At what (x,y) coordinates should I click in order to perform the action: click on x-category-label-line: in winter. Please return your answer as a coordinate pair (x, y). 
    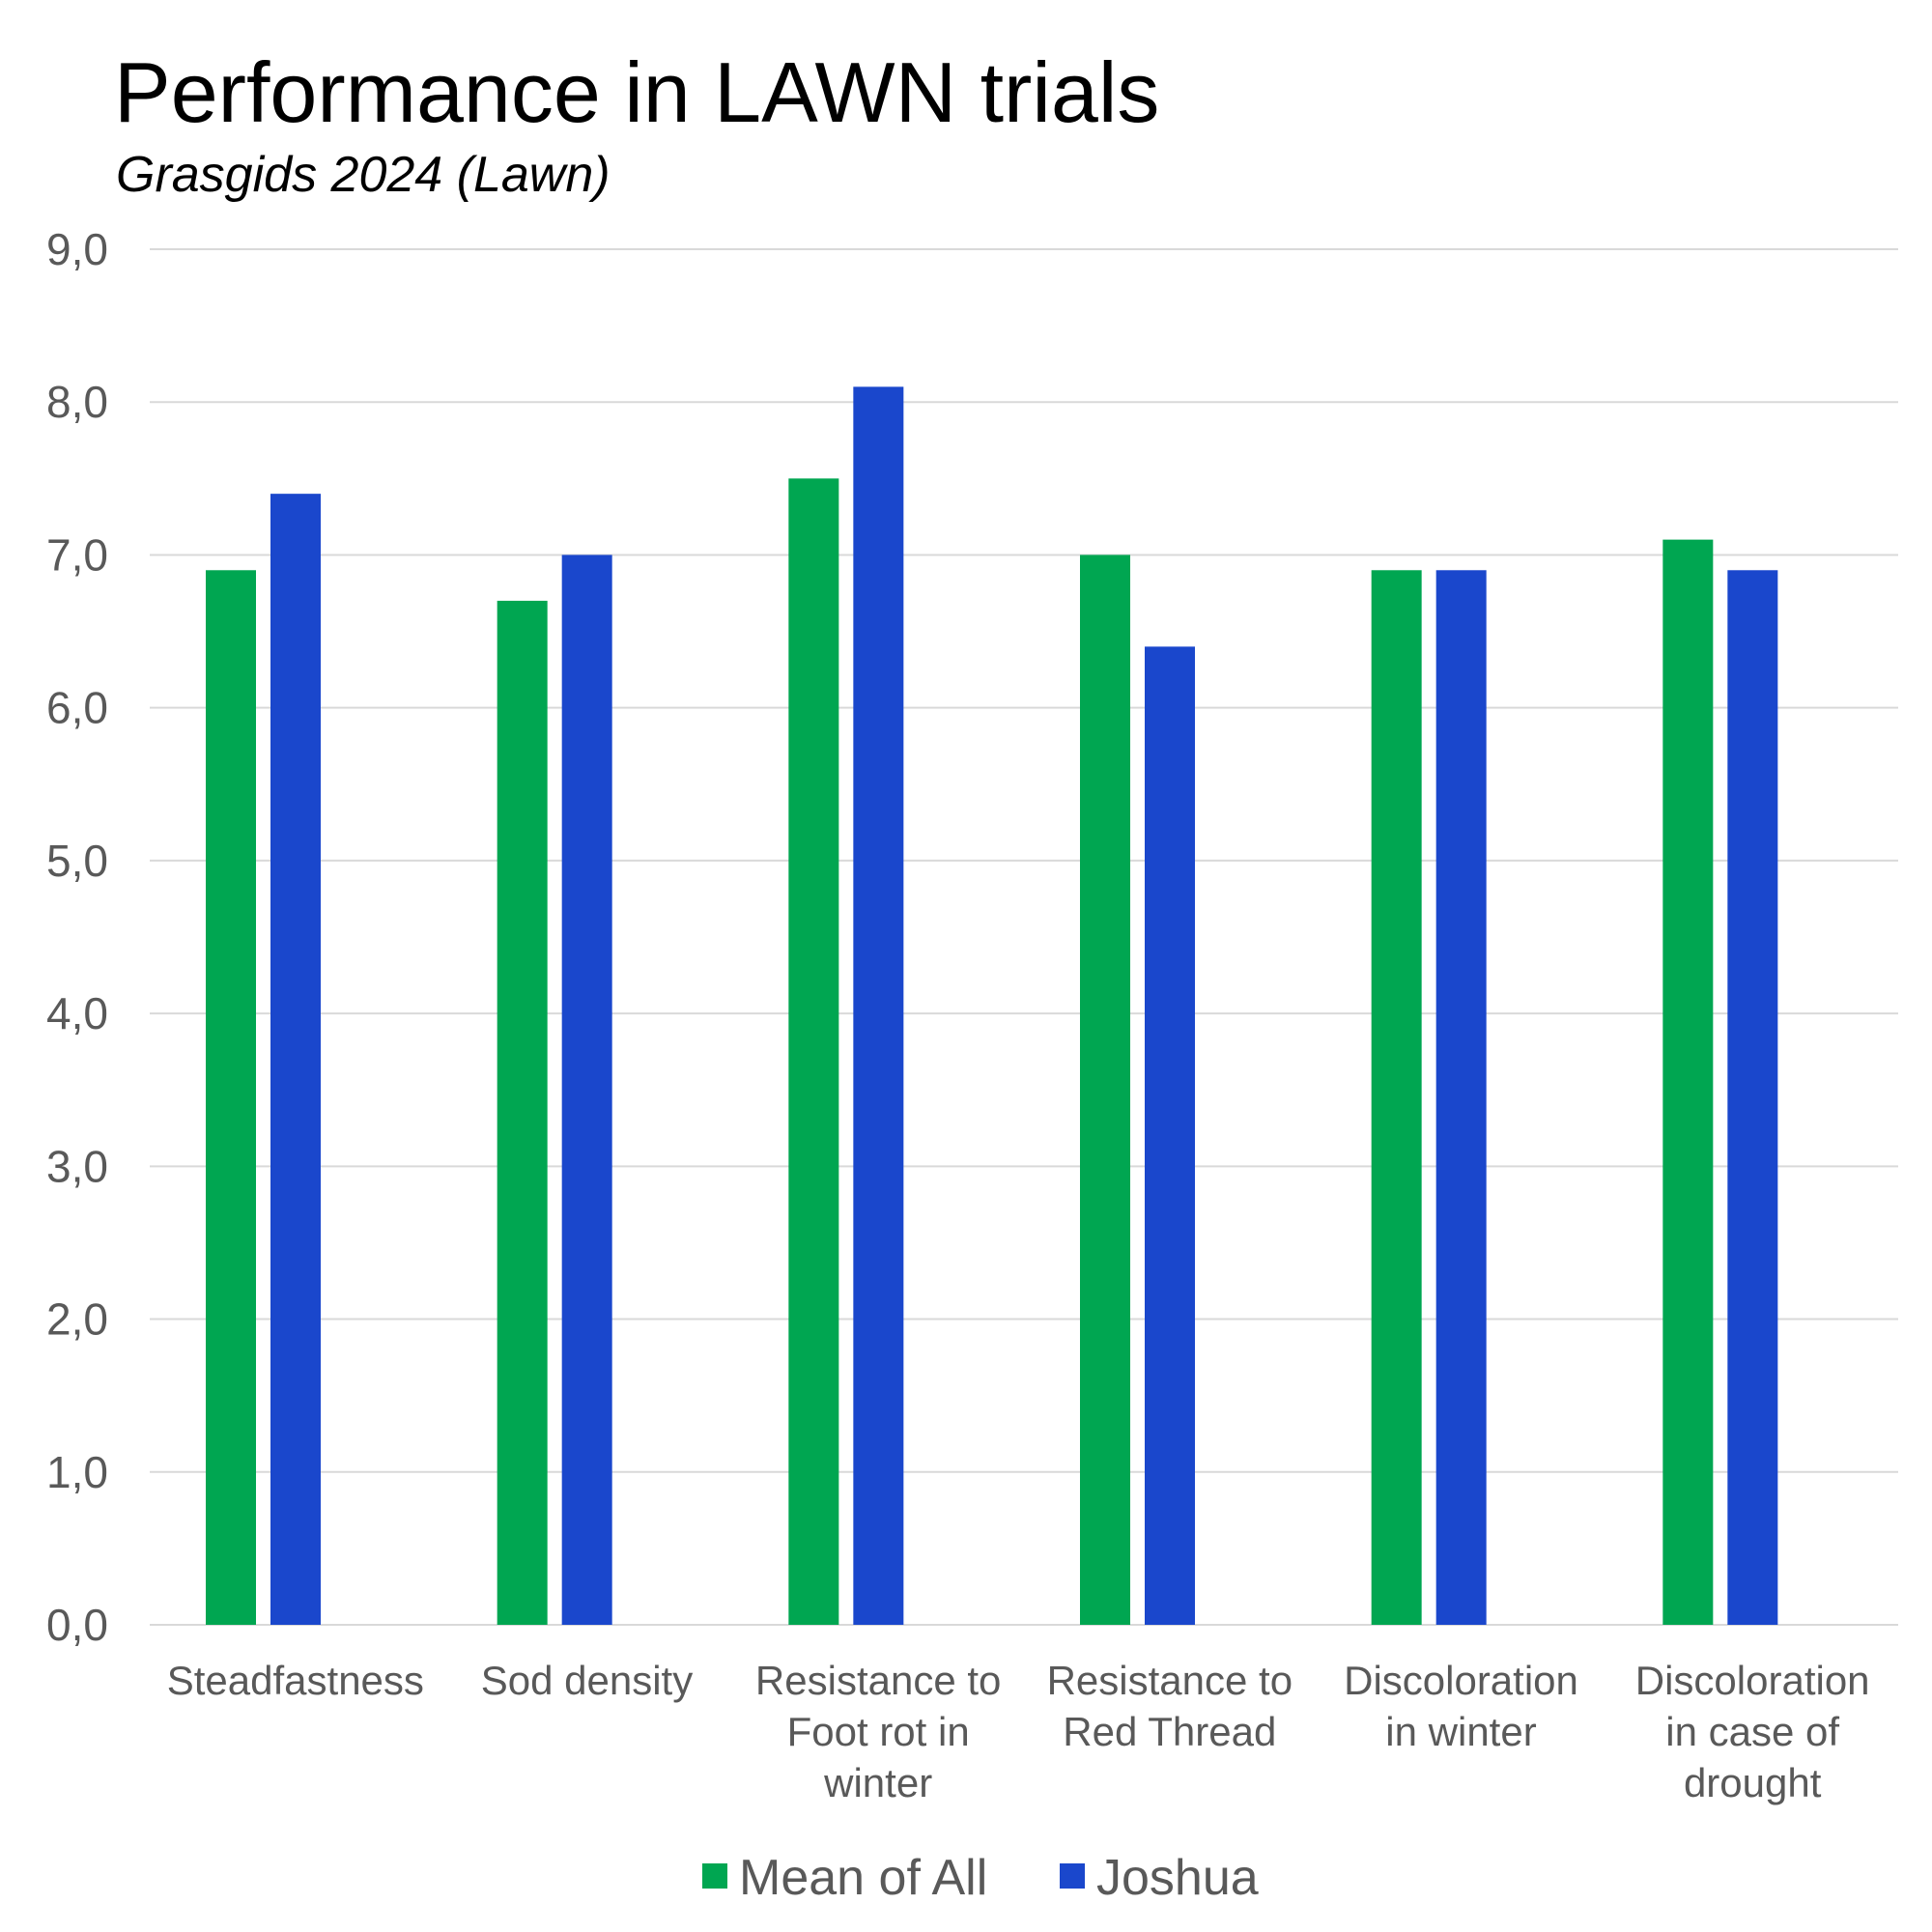
    Looking at the image, I should click on (1460, 1731).